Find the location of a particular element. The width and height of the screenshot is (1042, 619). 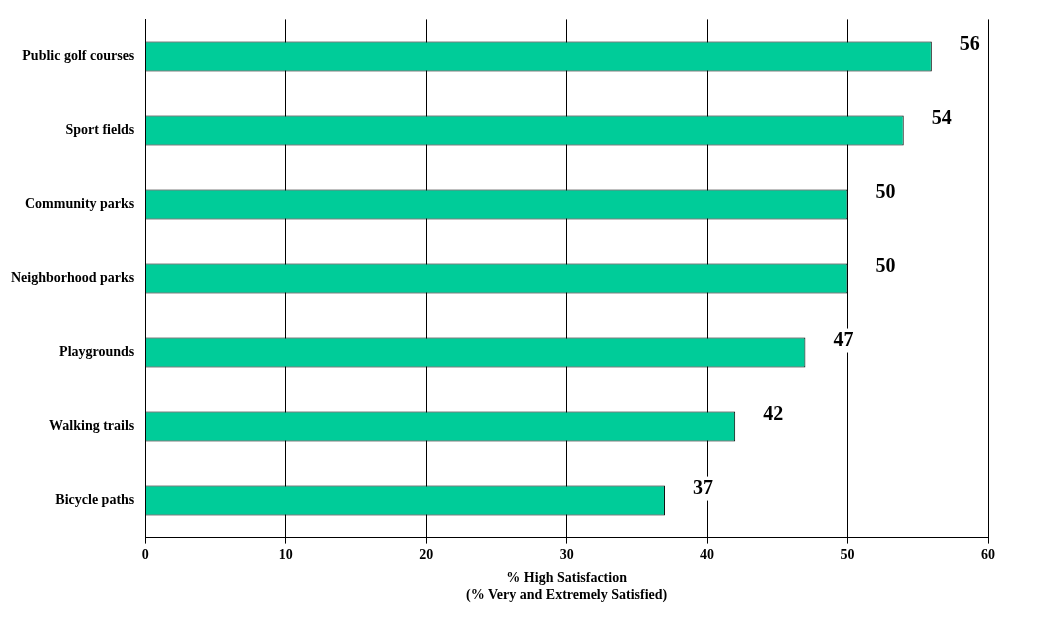

y-tick-label: Community parks is located at coordinates (80, 204).